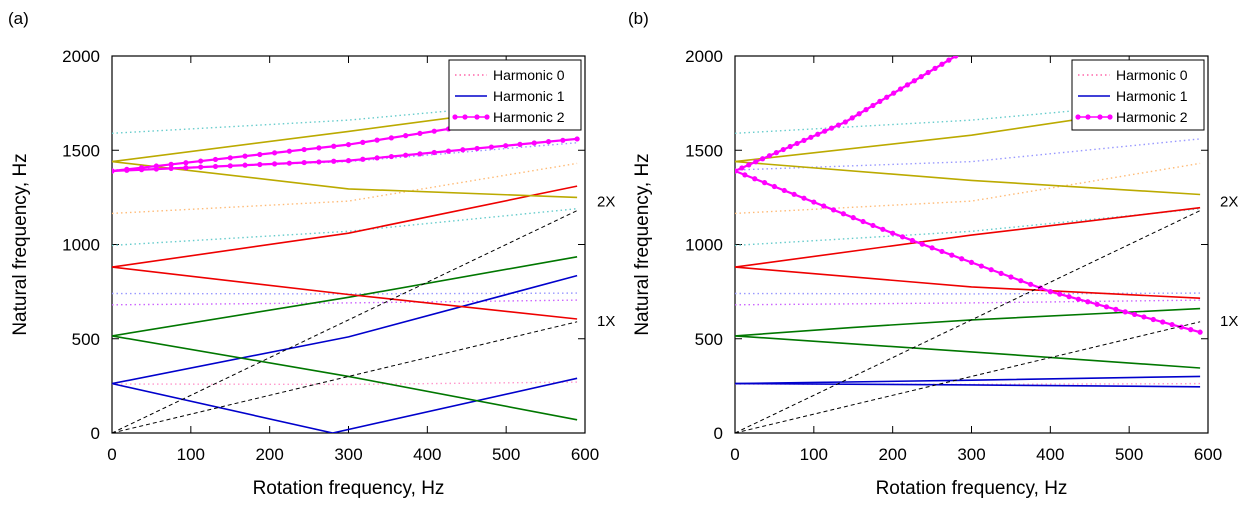 This screenshot has height=506, width=1255. Describe the element at coordinates (529, 117) in the screenshot. I see `legend-entry: Harmonic 2` at that location.